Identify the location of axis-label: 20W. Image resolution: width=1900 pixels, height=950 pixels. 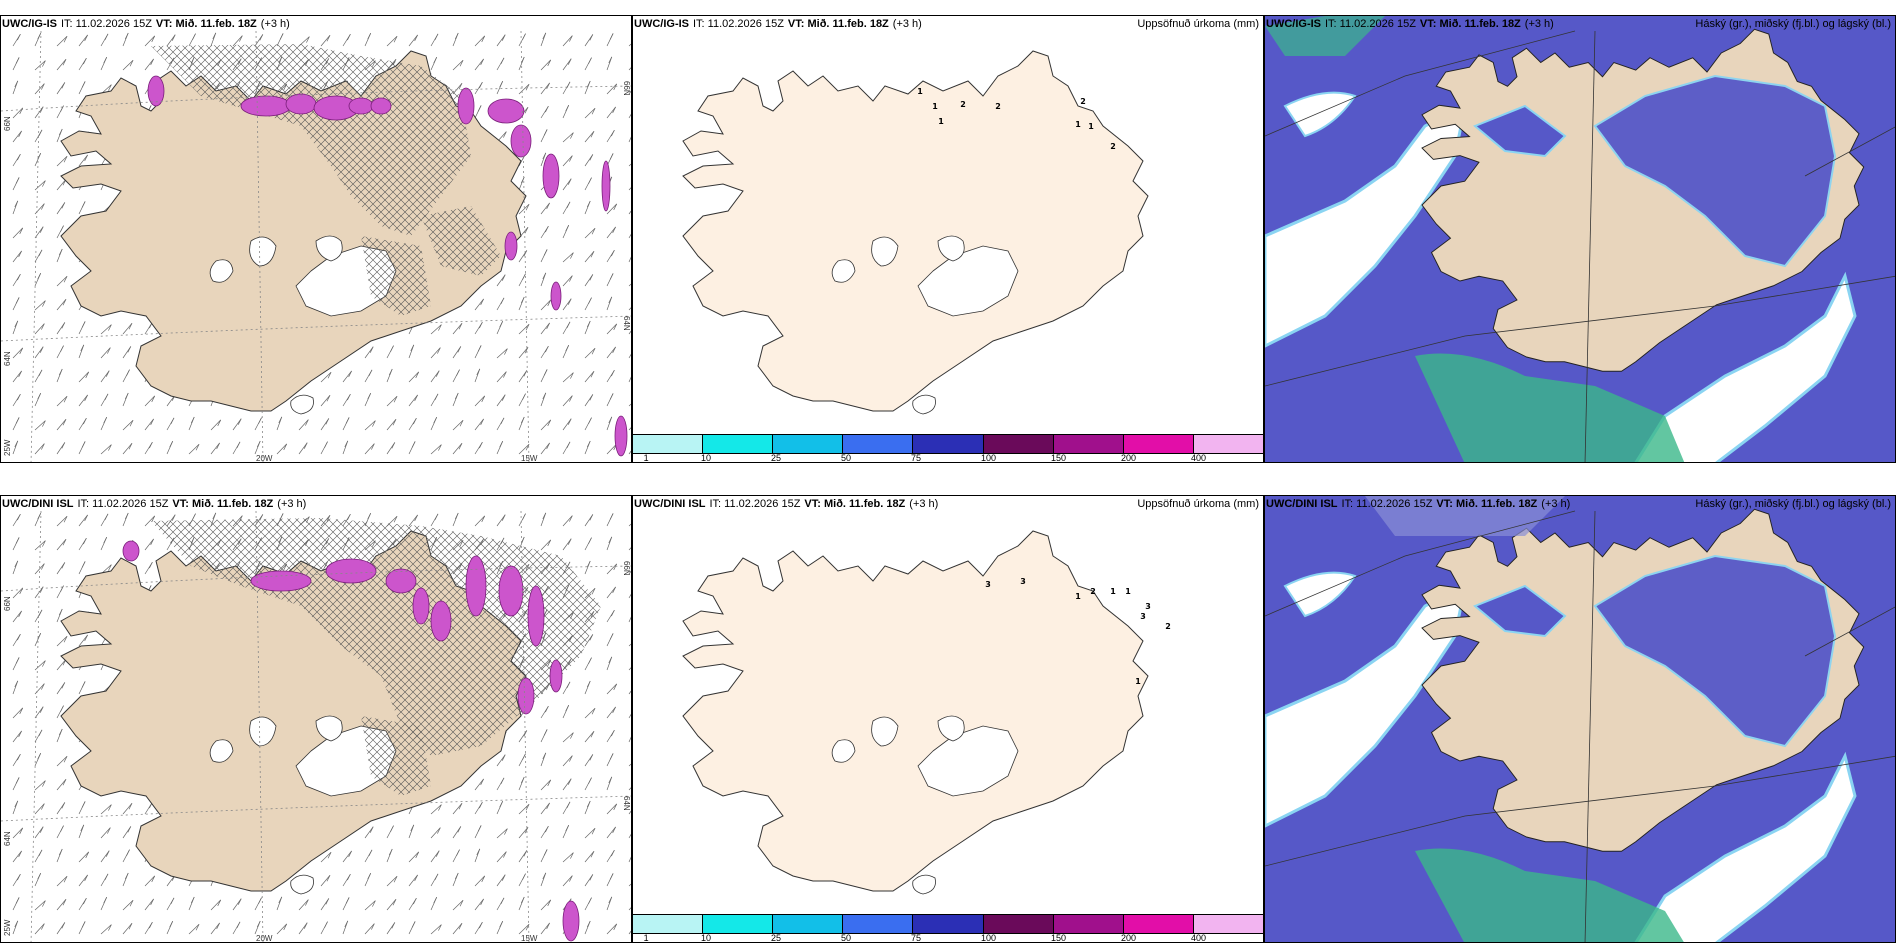
(264, 938).